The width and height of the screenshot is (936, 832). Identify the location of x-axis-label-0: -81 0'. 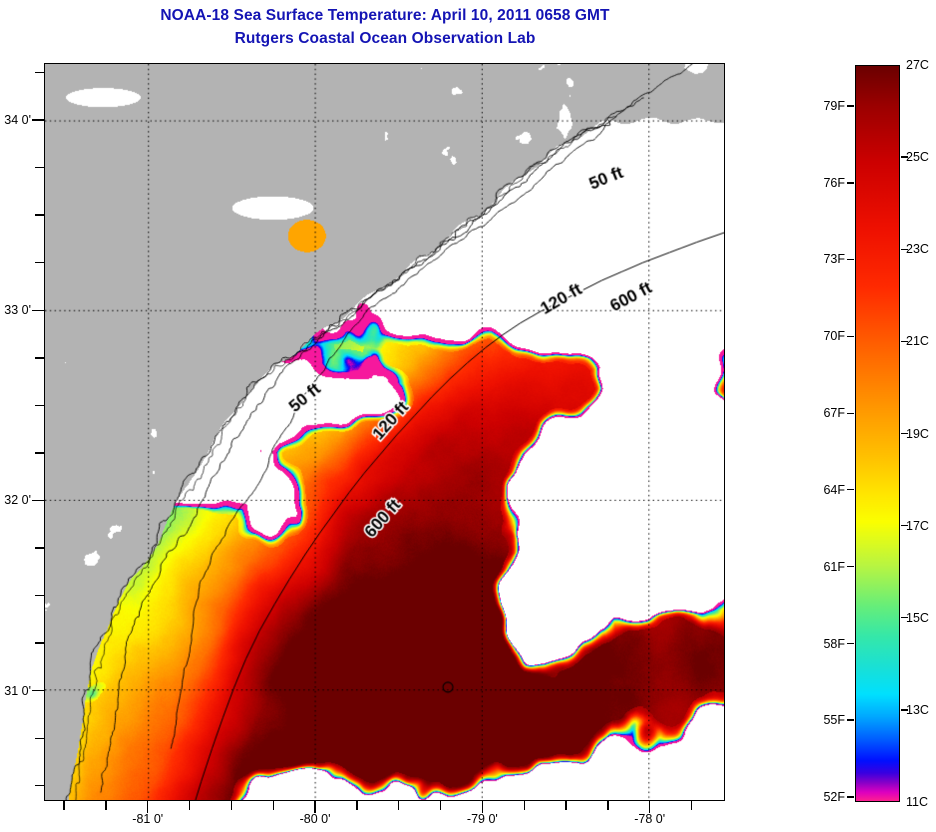
(148, 819).